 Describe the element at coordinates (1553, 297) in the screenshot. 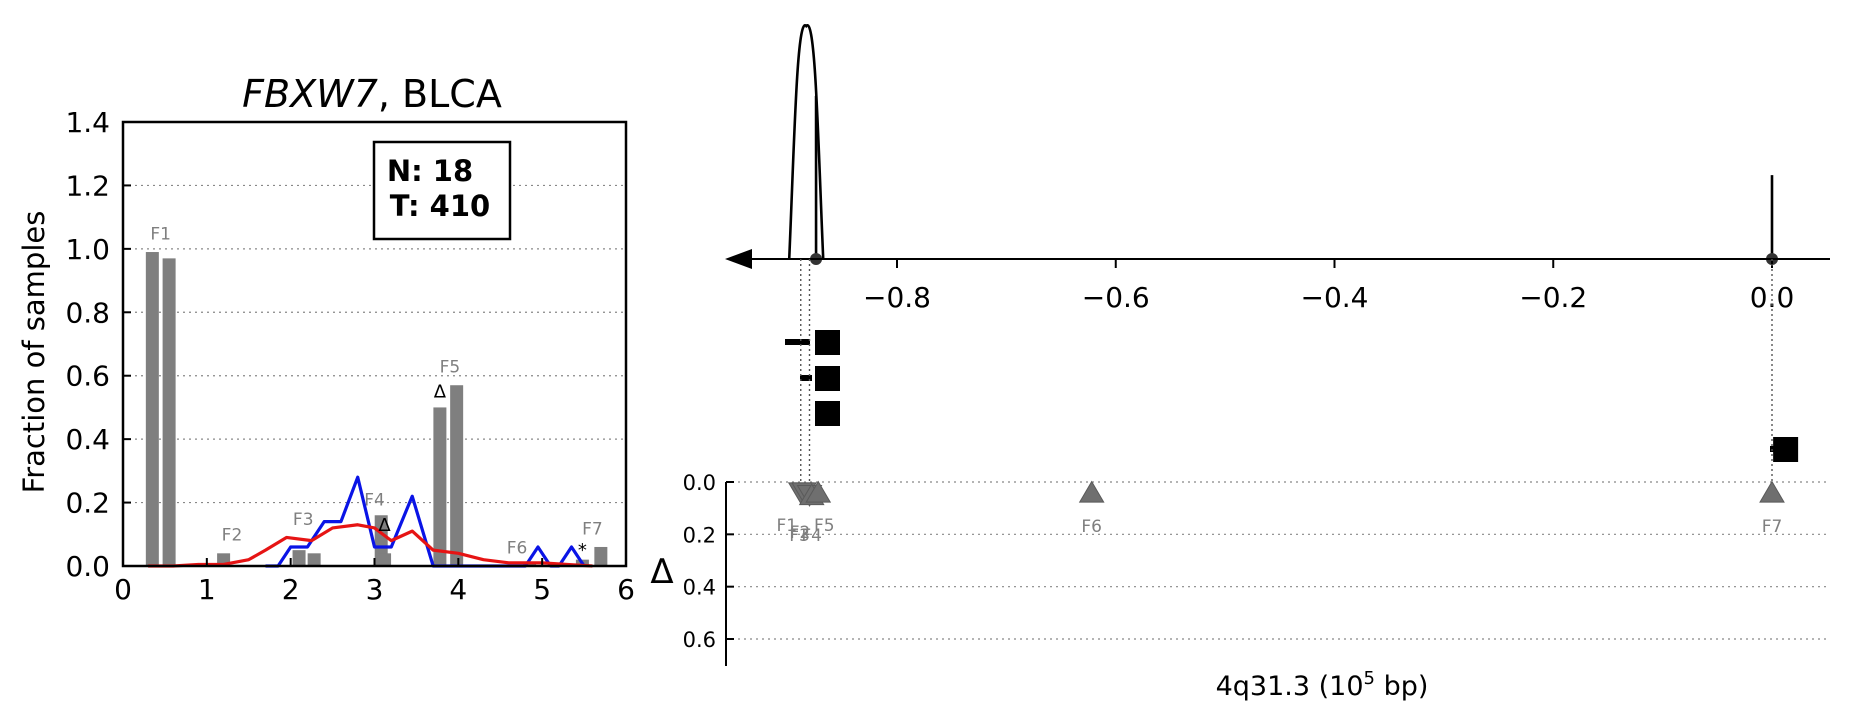

I see `genome-tick-label: −0.2` at that location.